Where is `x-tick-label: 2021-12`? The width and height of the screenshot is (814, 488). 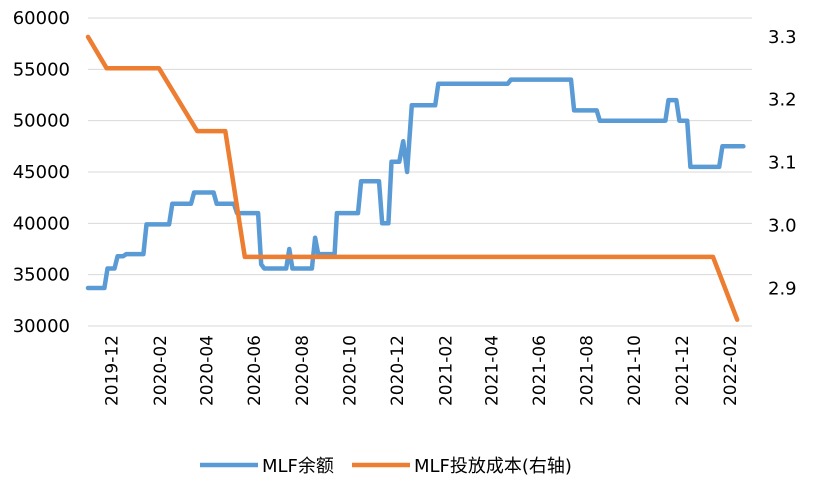
x-tick-label: 2021-12 is located at coordinates (683, 370).